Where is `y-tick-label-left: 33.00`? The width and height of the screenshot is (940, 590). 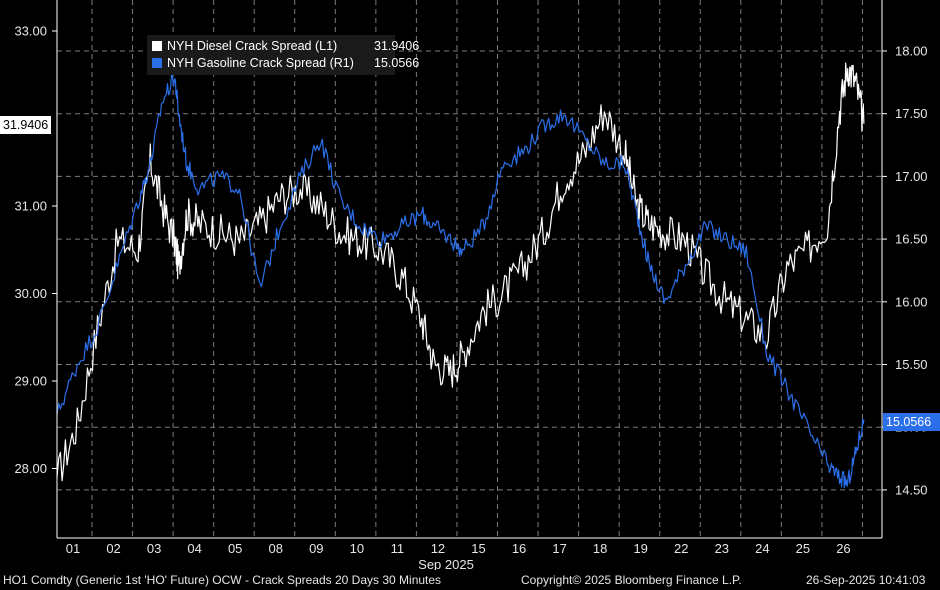 y-tick-label-left: 33.00 is located at coordinates (30, 31).